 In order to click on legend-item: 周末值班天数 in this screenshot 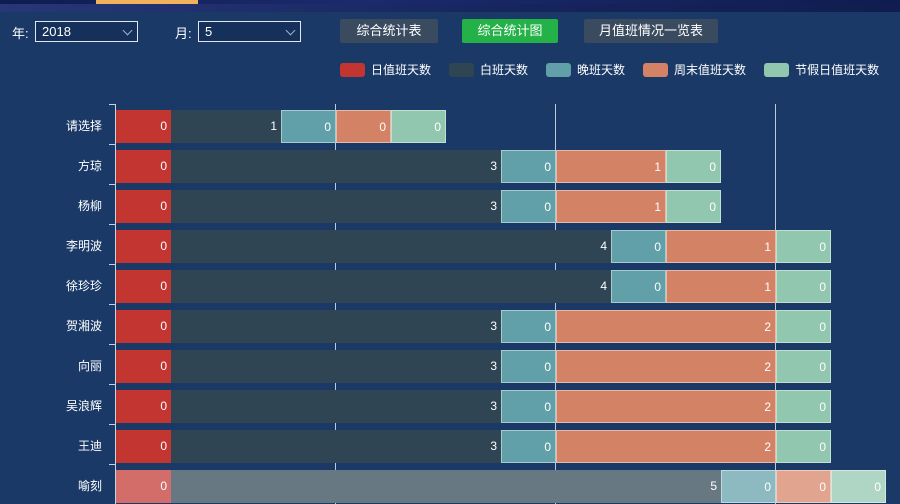, I will do `click(694, 69)`.